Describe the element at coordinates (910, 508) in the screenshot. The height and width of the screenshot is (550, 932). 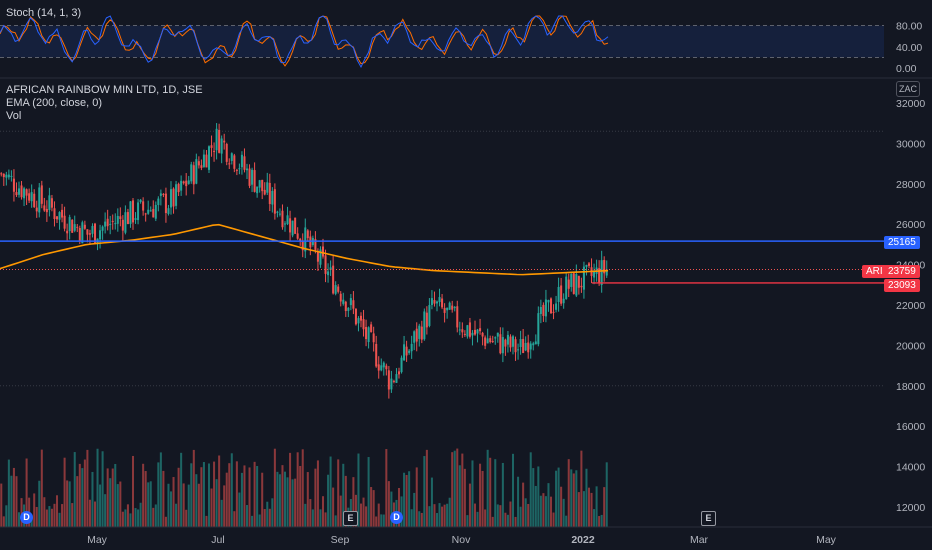
I see `price-tick-label: 12000` at that location.